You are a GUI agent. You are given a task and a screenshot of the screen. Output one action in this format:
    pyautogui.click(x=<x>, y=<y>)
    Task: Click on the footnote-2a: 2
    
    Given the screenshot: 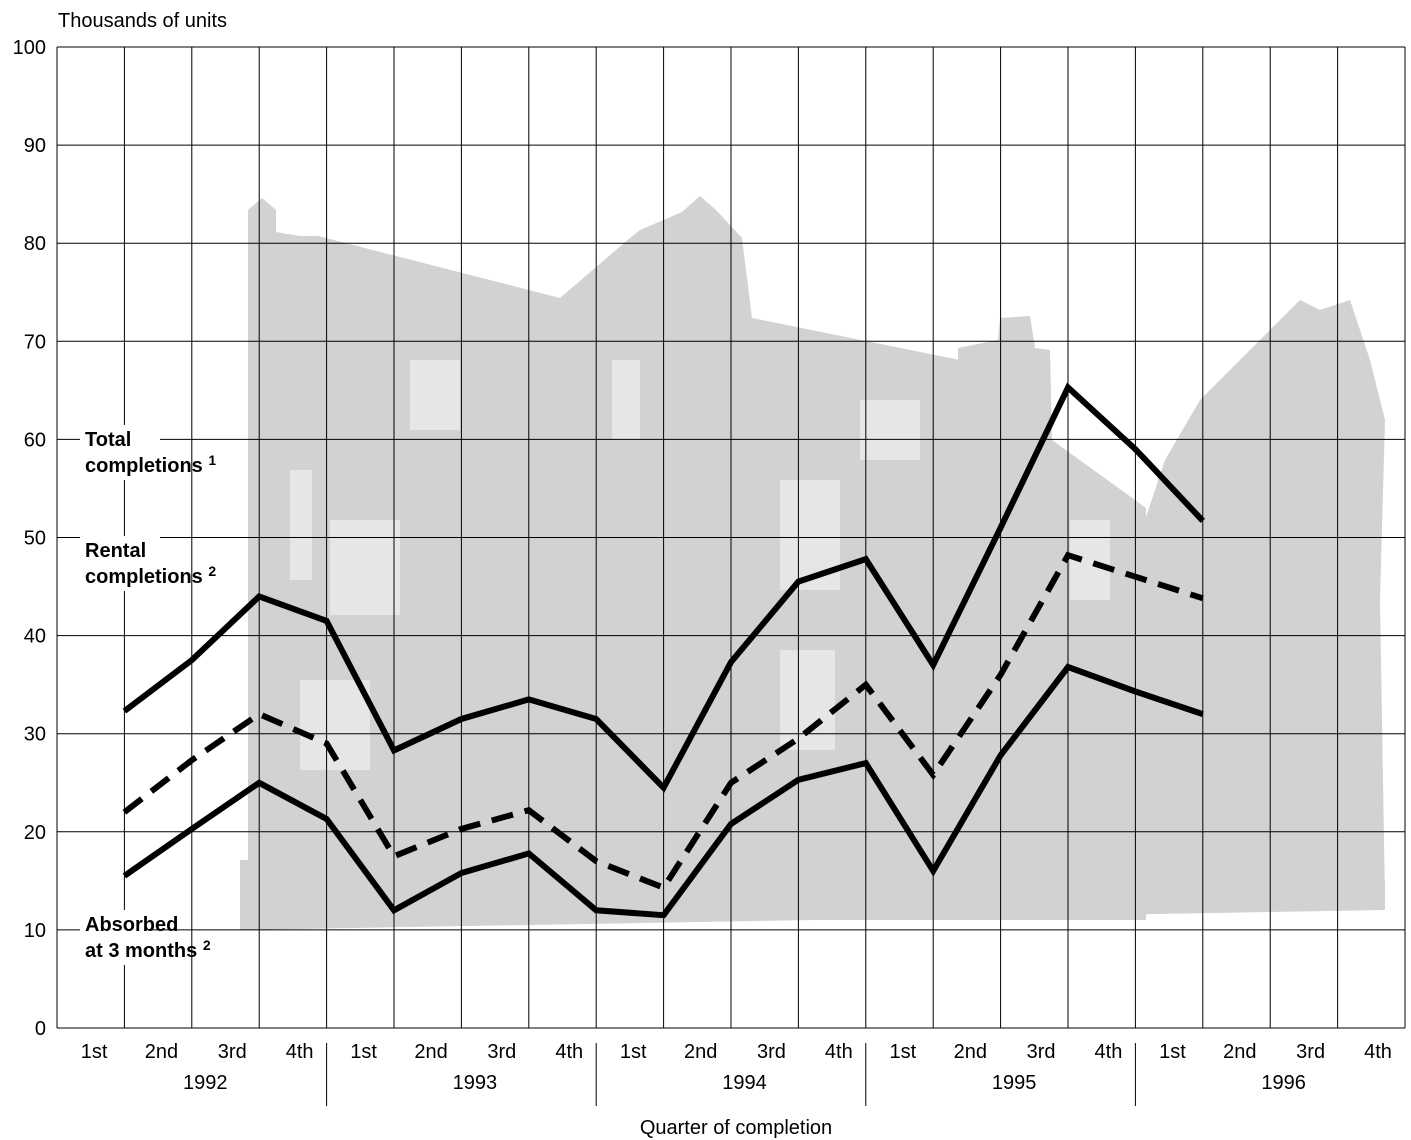 What is the action you would take?
    pyautogui.click(x=212, y=571)
    